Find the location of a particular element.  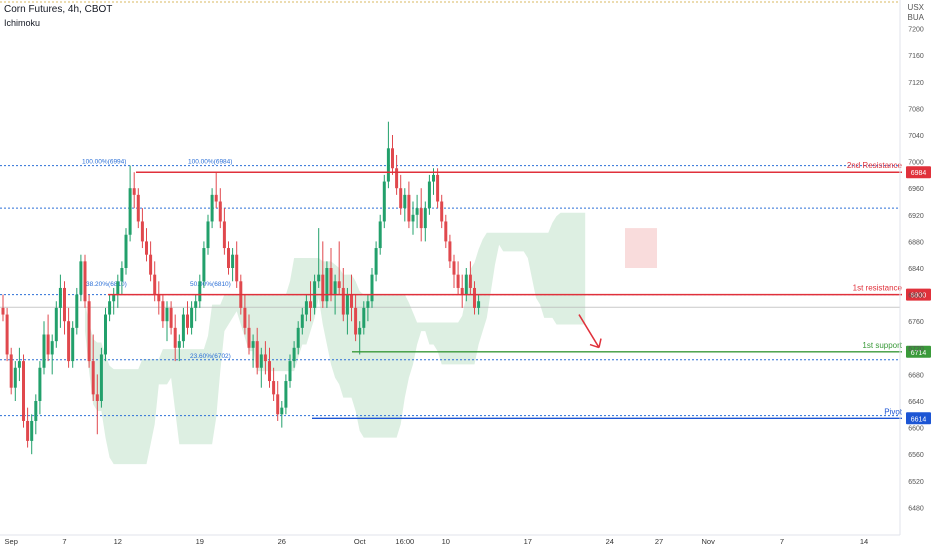

y-tick-10: 6800 is located at coordinates (916, 296).